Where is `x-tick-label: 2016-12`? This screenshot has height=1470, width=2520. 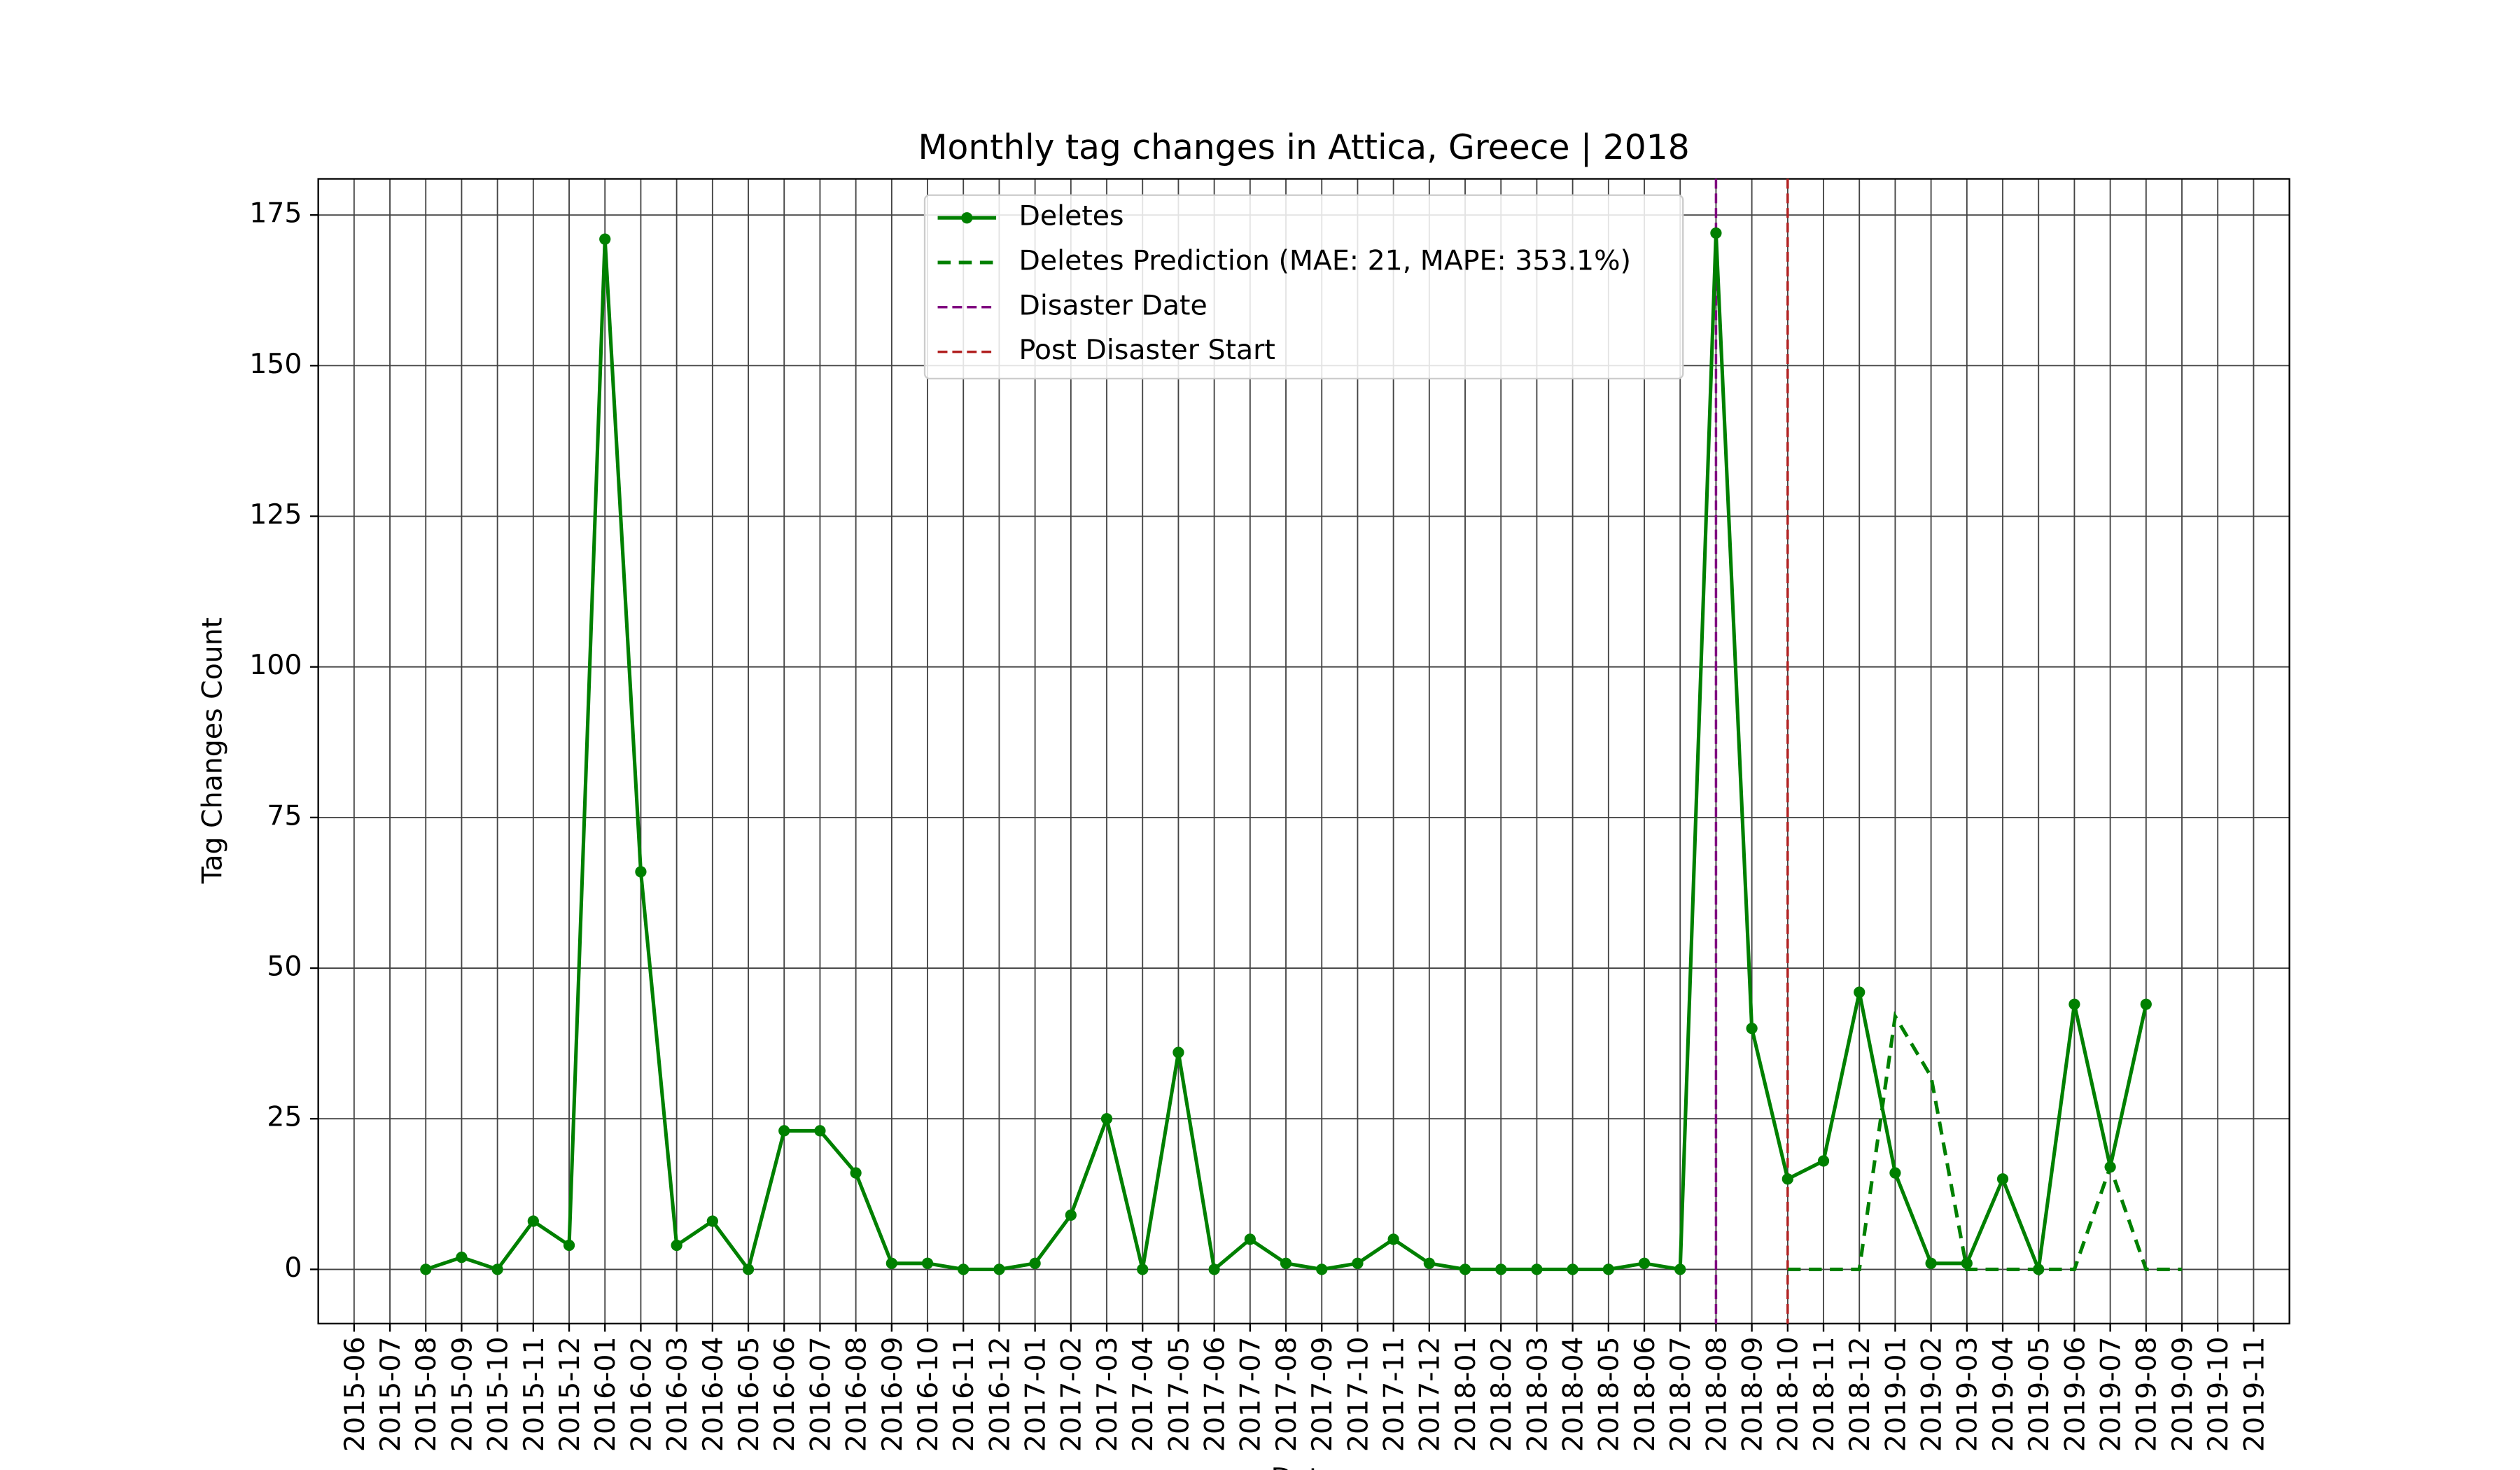 x-tick-label: 2016-12 is located at coordinates (999, 1394).